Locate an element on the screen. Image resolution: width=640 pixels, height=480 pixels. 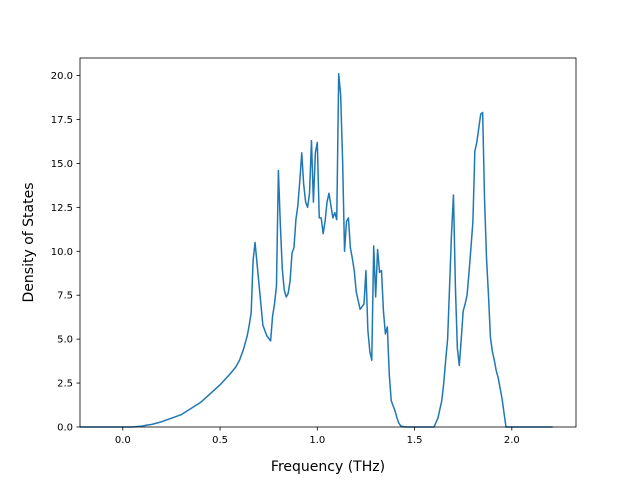
y-tick-label: 15.0 is located at coordinates (62, 164).